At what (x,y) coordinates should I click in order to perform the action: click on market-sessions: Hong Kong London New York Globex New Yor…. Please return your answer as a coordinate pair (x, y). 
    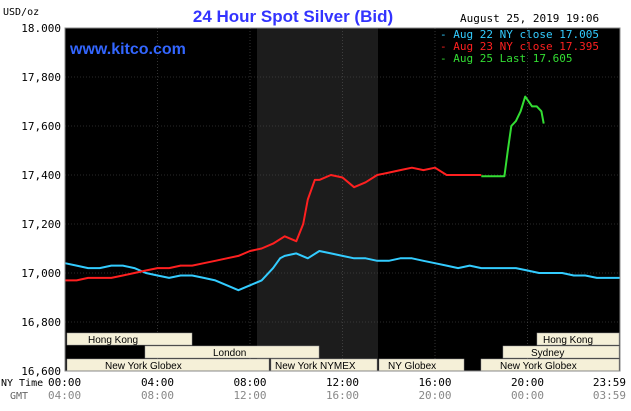
    Looking at the image, I should click on (343, 352).